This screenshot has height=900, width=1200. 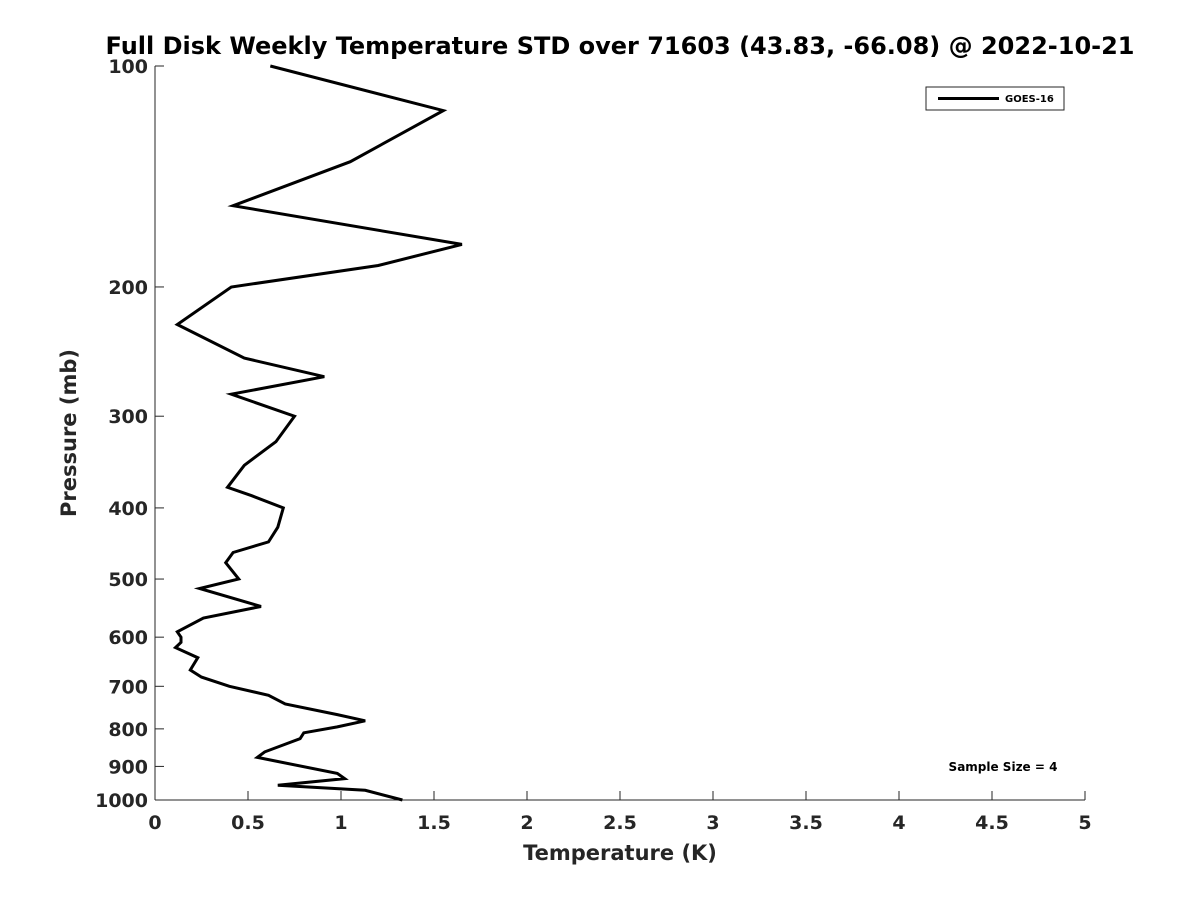 What do you see at coordinates (154, 823) in the screenshot?
I see `x-tick-label: 0` at bounding box center [154, 823].